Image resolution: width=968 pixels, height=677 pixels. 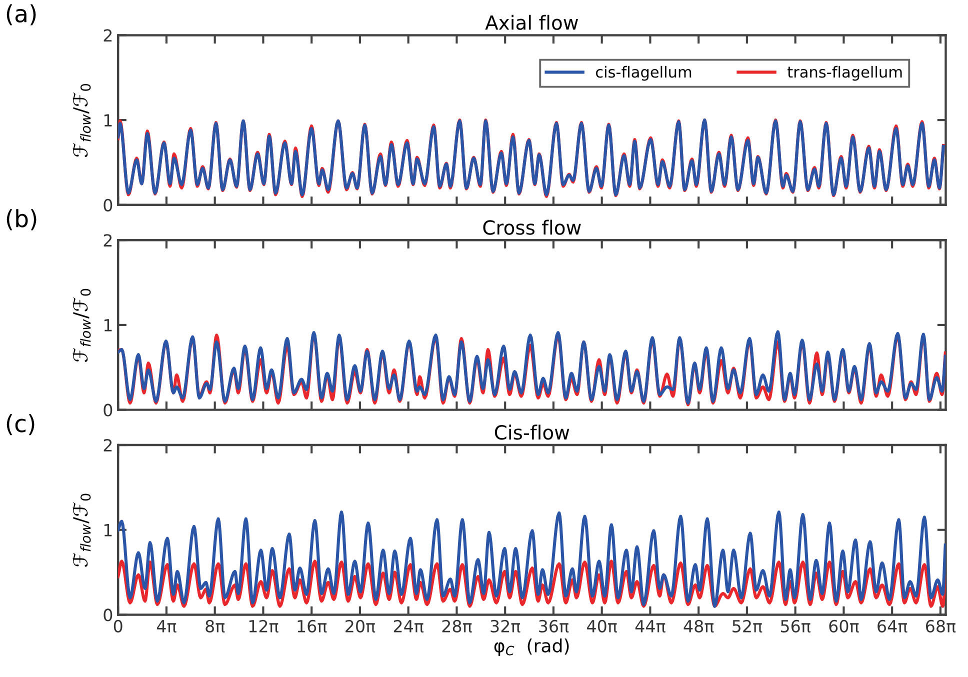 What do you see at coordinates (263, 626) in the screenshot?
I see `x-tick-label: 12π` at bounding box center [263, 626].